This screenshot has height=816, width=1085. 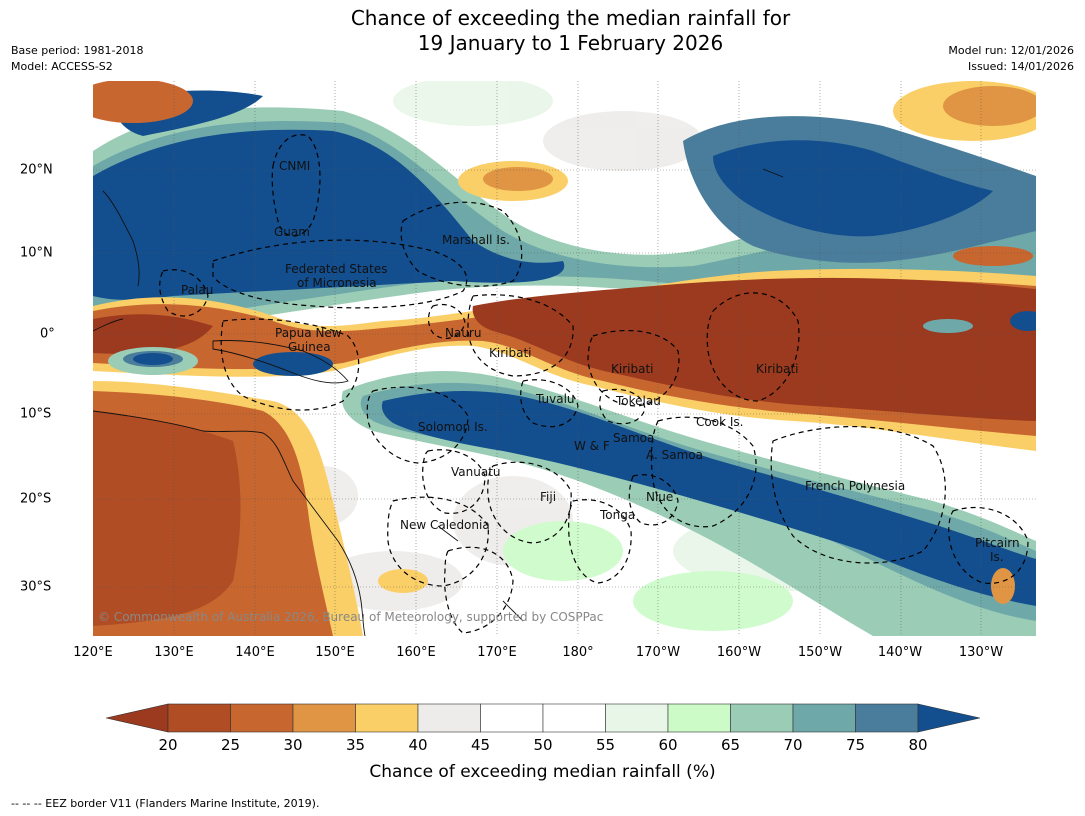 What do you see at coordinates (555, 399) in the screenshot?
I see `label-tuvalu: Tuvalu` at bounding box center [555, 399].